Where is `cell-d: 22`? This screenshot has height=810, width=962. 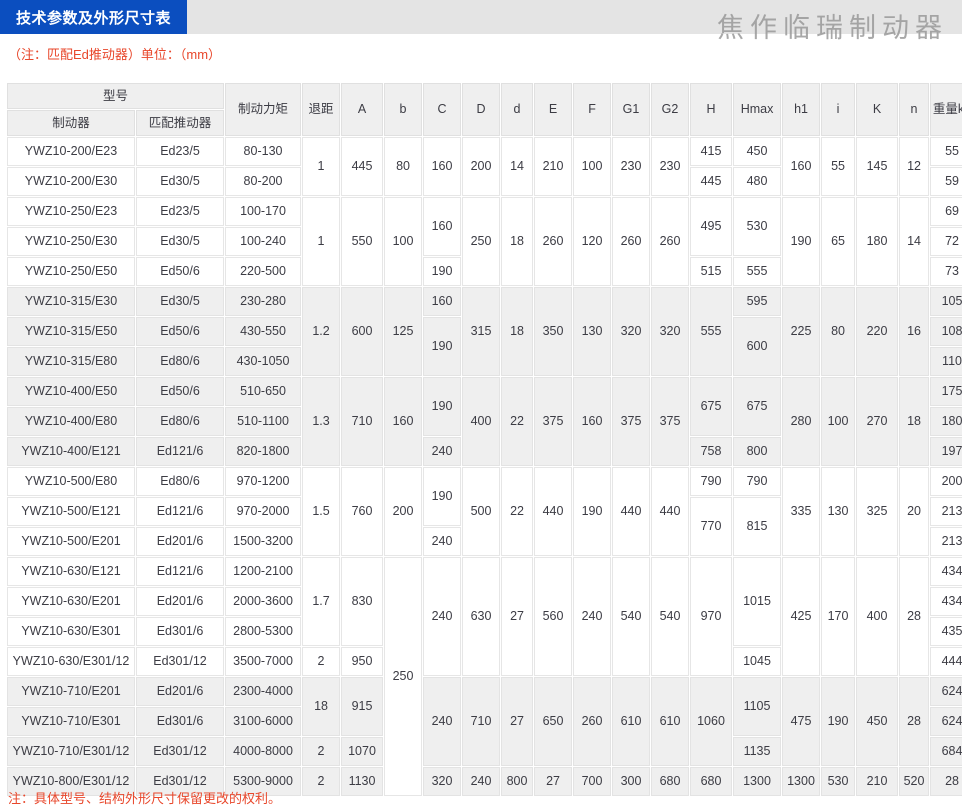 cell-d: 22 is located at coordinates (517, 511).